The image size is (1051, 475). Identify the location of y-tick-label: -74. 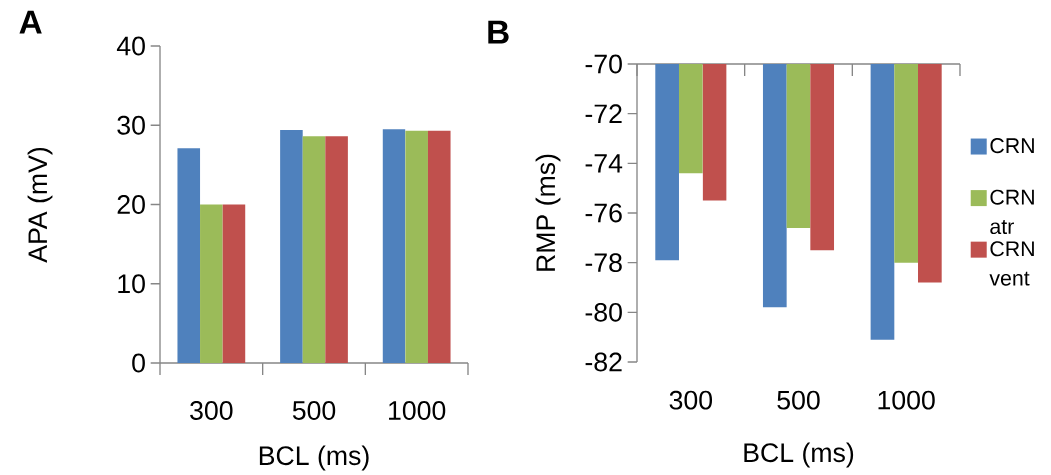
(604, 163).